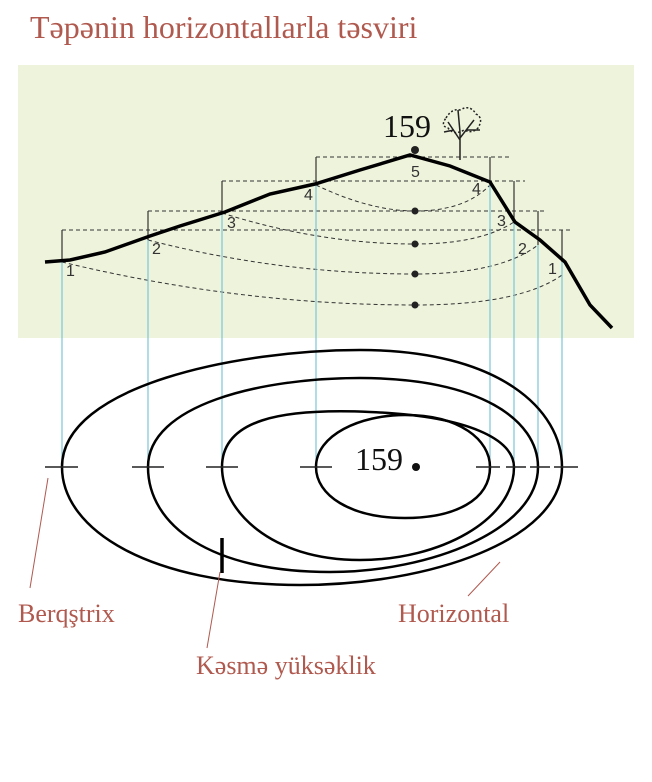 This screenshot has width=652, height=782. What do you see at coordinates (453, 613) in the screenshot?
I see `label-horizontal: Horizontal` at bounding box center [453, 613].